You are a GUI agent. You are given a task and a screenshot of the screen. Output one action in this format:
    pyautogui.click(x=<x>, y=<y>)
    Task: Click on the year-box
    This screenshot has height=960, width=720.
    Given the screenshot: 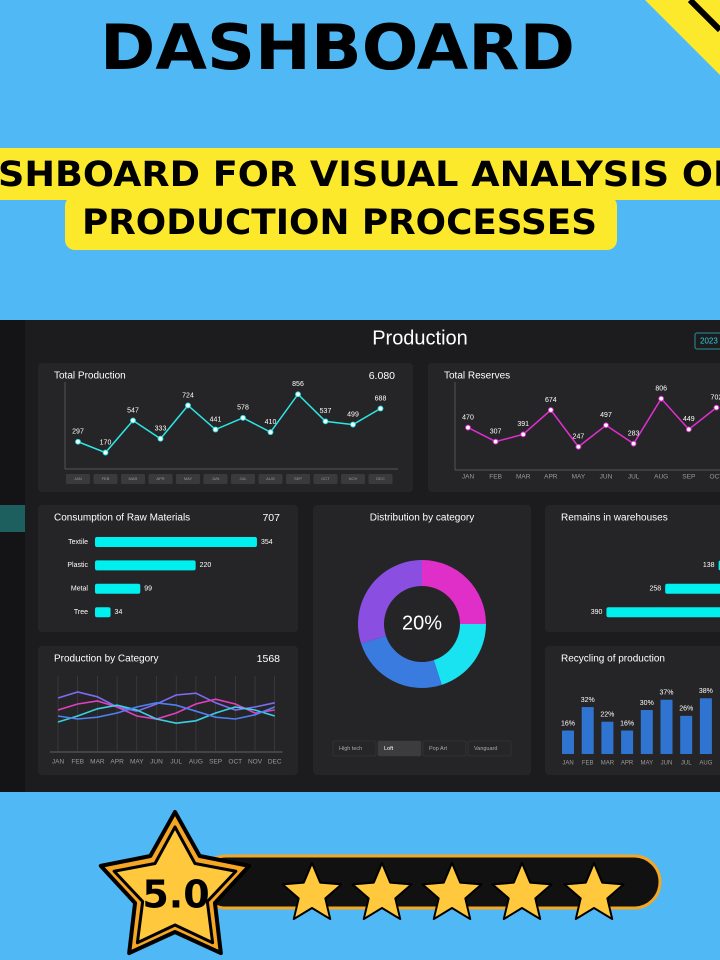 What is the action you would take?
    pyautogui.click(x=707, y=341)
    